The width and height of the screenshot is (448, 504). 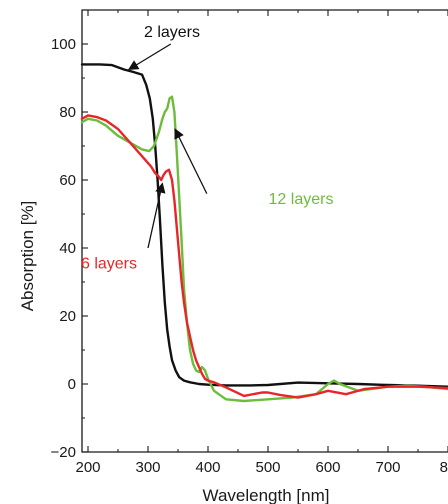 What do you see at coordinates (387, 467) in the screenshot?
I see `x-tick-label: 700` at bounding box center [387, 467].